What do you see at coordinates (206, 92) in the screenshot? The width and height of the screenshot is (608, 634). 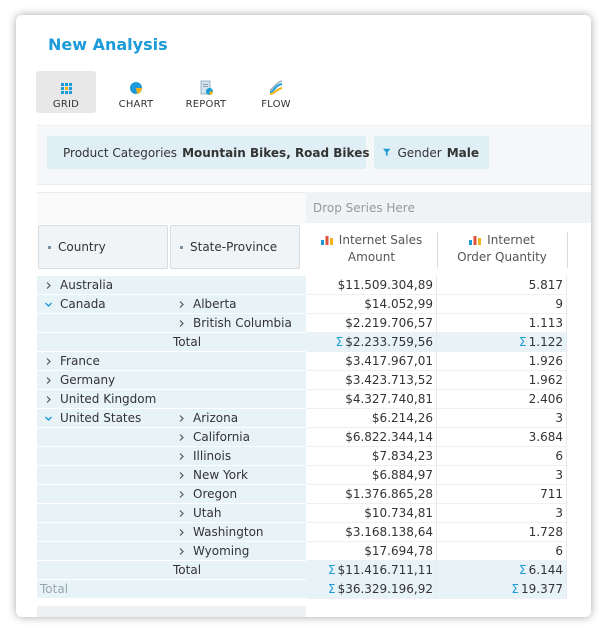 I see `tab-report: REPORT` at bounding box center [206, 92].